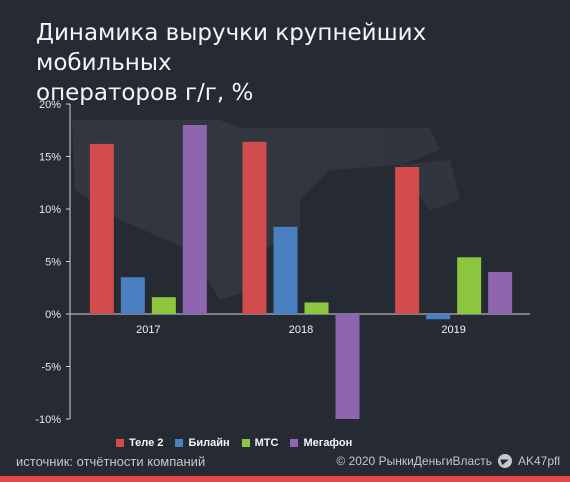 The width and height of the screenshot is (570, 482). What do you see at coordinates (231, 48) in the screenshot?
I see `chart-title-line-1: Динамика выручки крупнейших мобильных` at bounding box center [231, 48].